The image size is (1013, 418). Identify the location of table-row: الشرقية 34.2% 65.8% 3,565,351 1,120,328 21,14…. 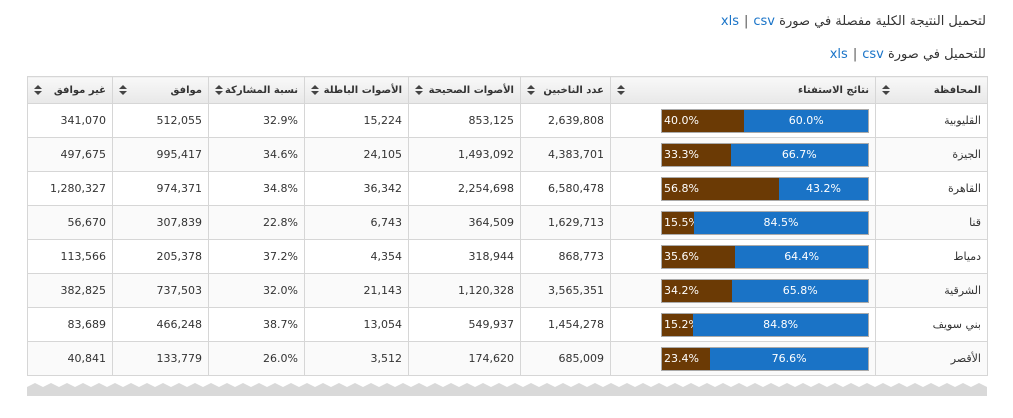
(507, 290).